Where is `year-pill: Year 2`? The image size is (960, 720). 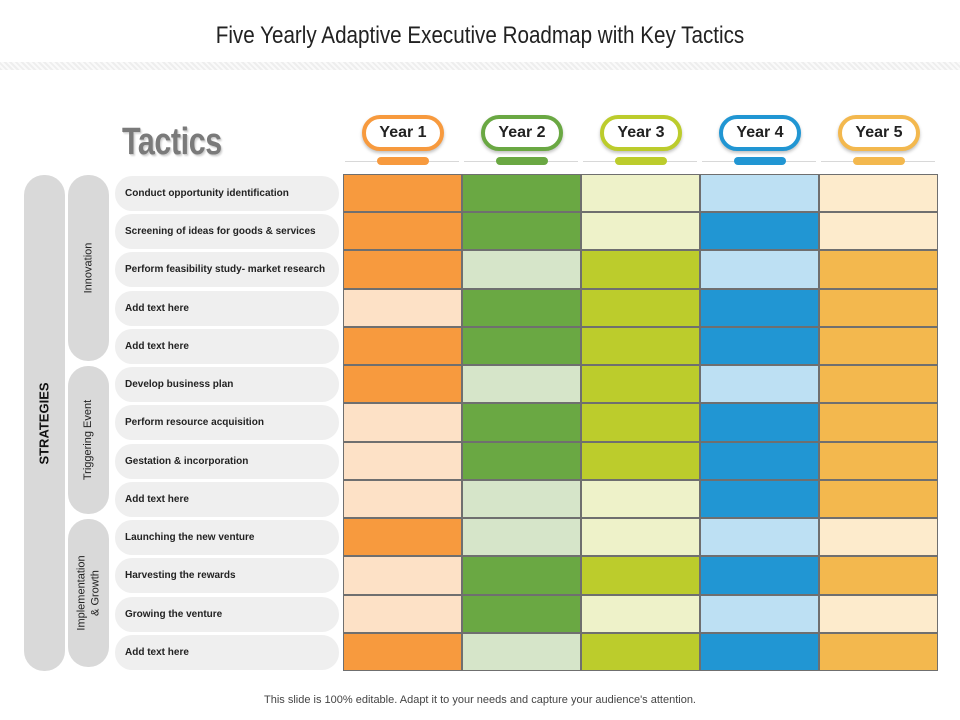 year-pill: Year 2 is located at coordinates (522, 133).